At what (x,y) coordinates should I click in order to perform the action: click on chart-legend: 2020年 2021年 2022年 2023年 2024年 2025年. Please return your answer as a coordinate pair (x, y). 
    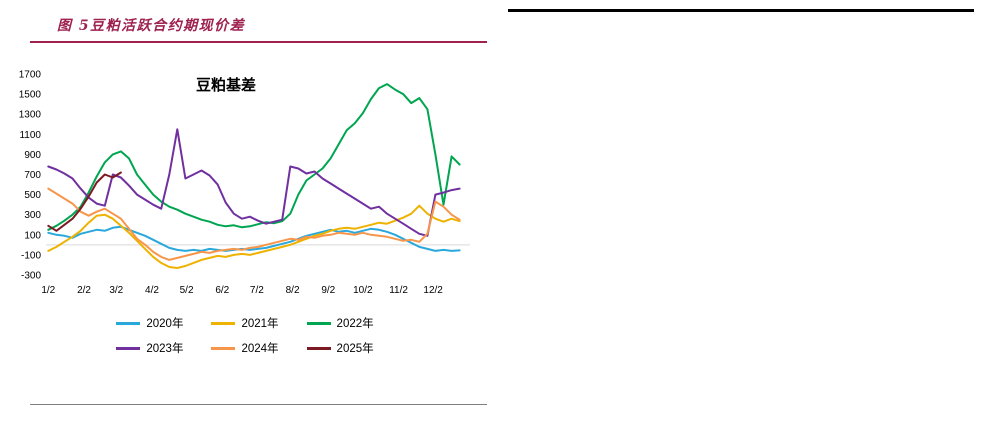
    Looking at the image, I should click on (245, 335).